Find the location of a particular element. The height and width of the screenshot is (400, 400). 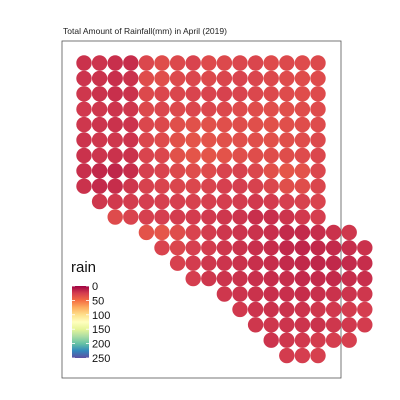

color-legend: rain 0 50 100 150 200 250 is located at coordinates (90, 312).